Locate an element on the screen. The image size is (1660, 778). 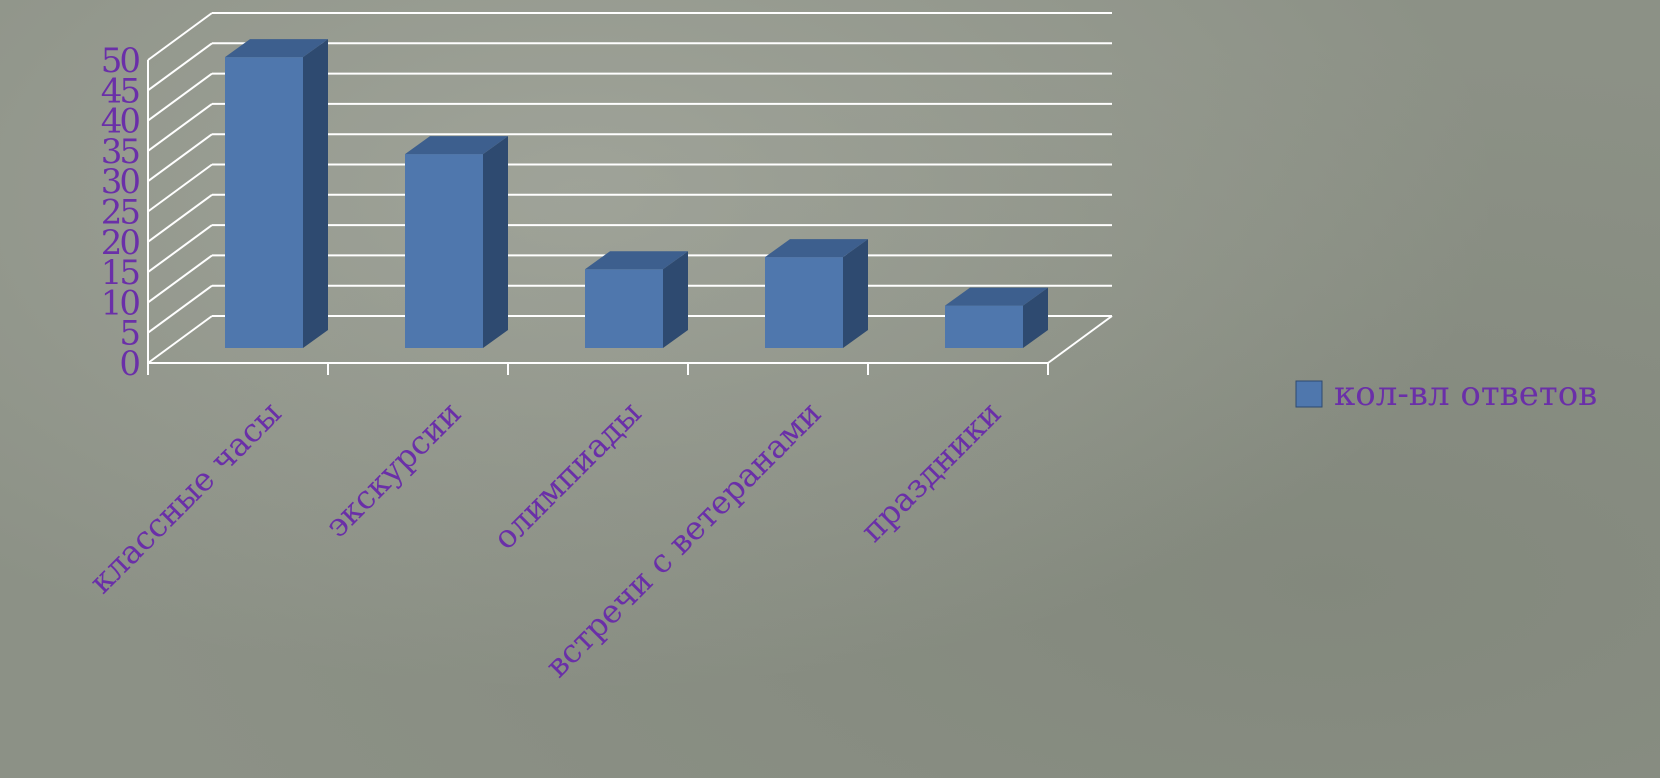
y-tick-label: 20 is located at coordinates (120, 243).